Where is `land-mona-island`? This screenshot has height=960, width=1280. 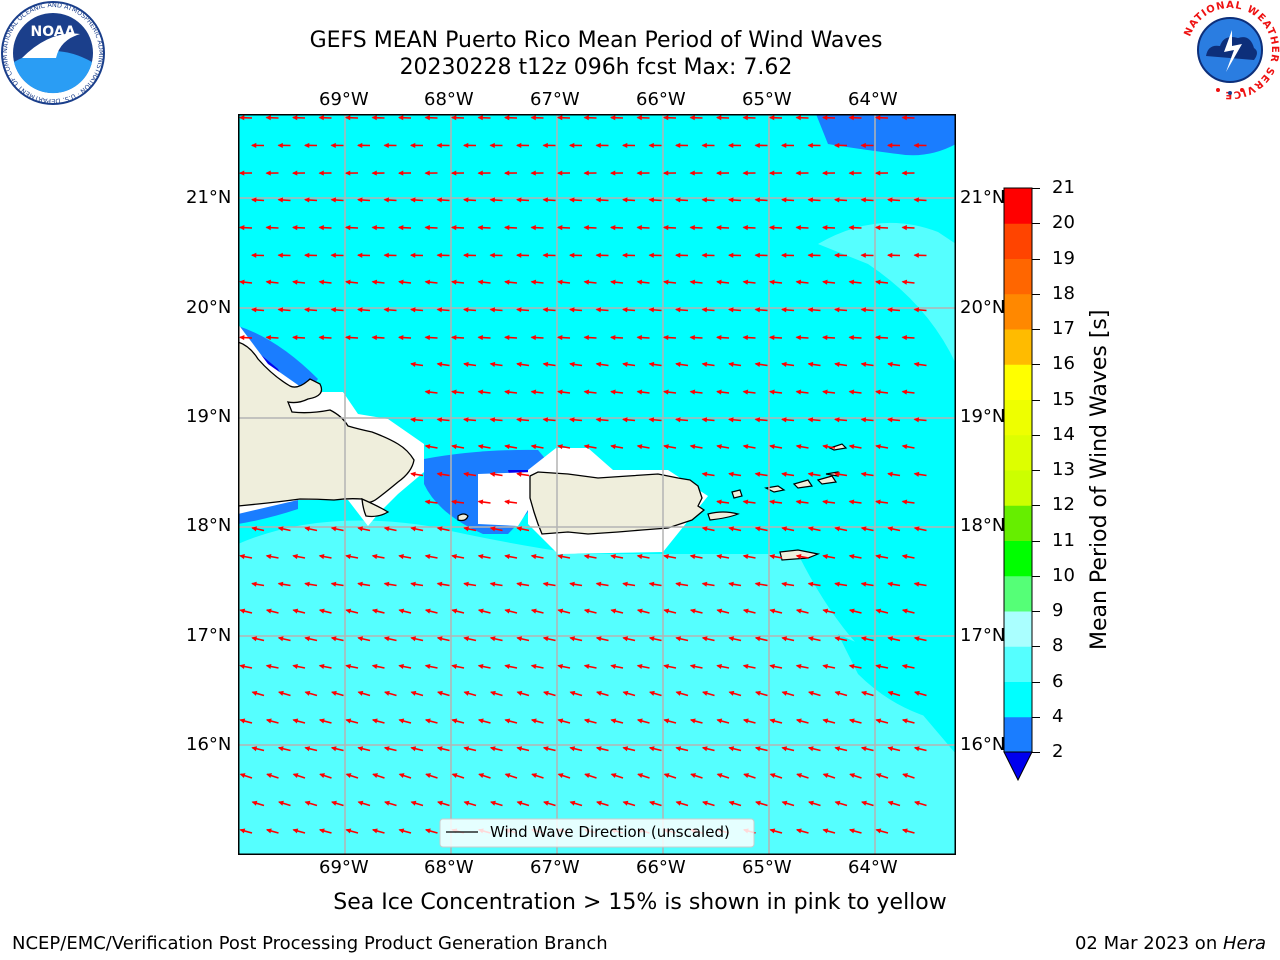
land-mona-island is located at coordinates (463, 517).